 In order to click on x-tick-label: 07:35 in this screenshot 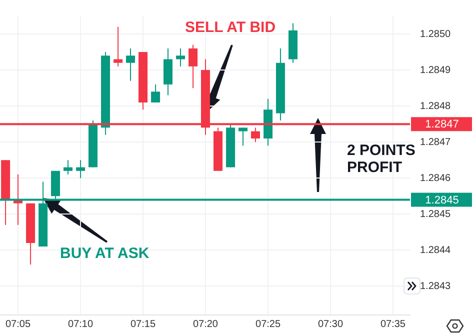, I will do `click(393, 324)`.